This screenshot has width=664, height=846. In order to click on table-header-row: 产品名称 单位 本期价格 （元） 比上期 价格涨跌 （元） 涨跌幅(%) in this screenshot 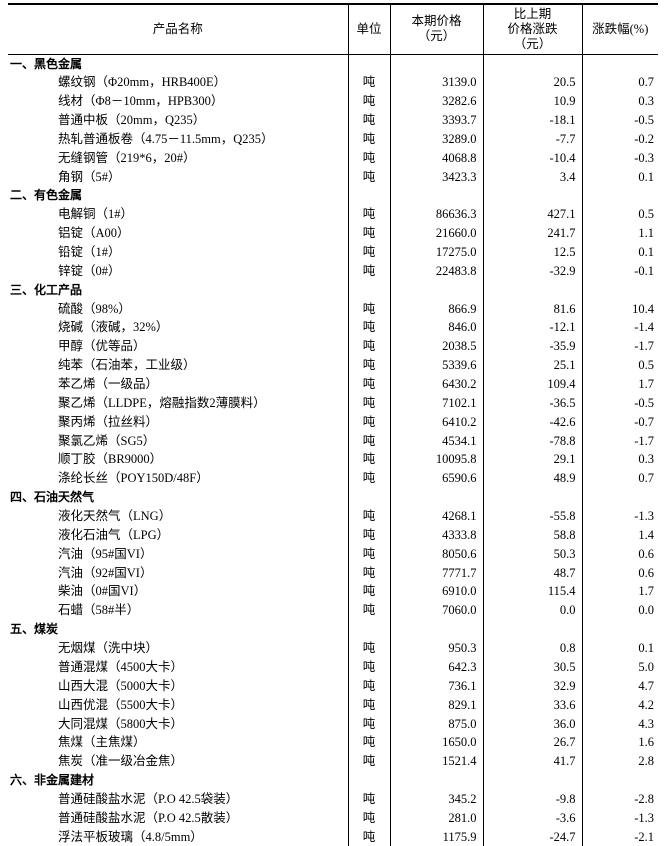, I will do `click(333, 29)`.